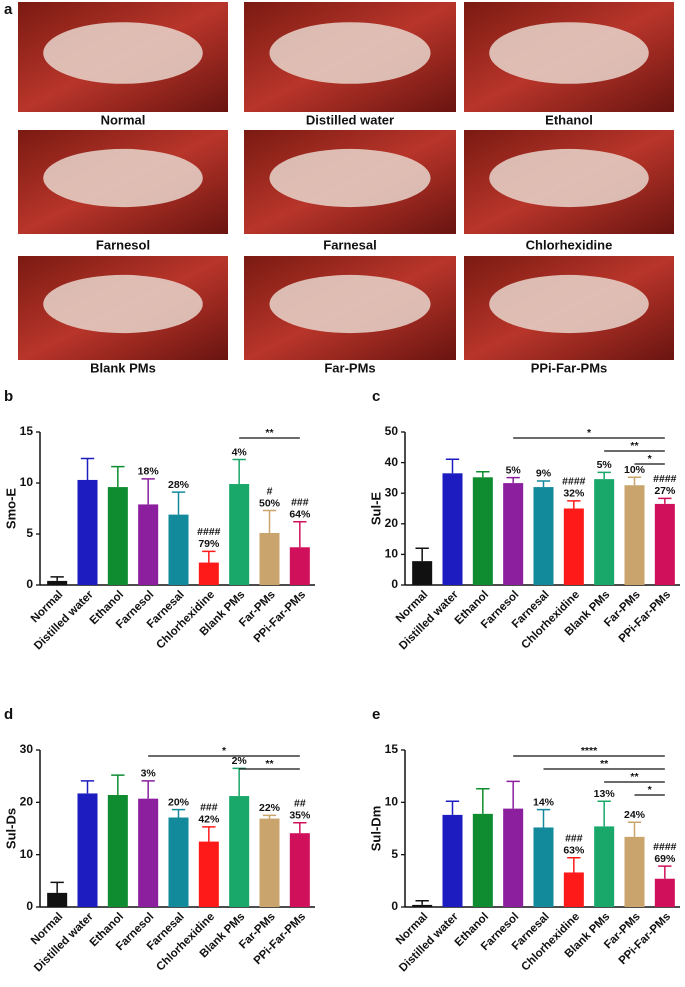  What do you see at coordinates (544, 802) in the screenshot?
I see `reduction-label: 14%` at bounding box center [544, 802].